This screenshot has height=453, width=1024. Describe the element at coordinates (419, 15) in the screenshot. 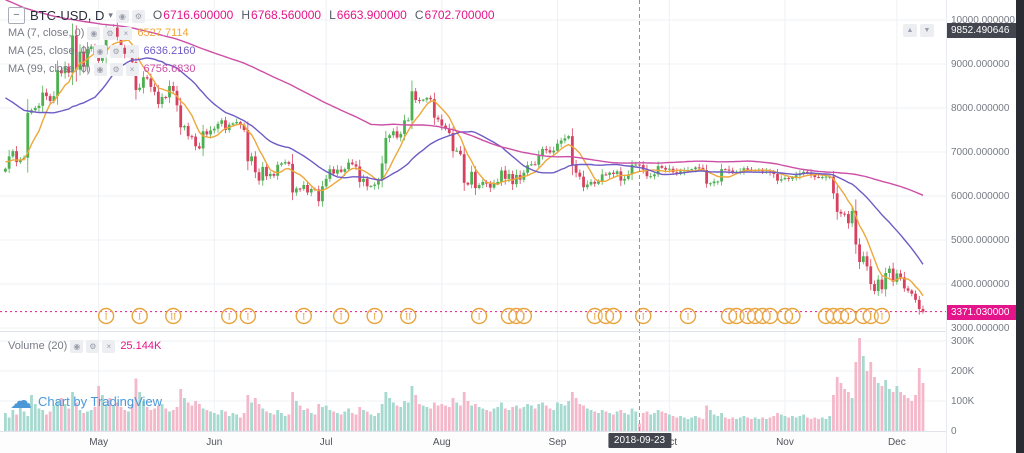

I see `ohlc-label: C` at that location.